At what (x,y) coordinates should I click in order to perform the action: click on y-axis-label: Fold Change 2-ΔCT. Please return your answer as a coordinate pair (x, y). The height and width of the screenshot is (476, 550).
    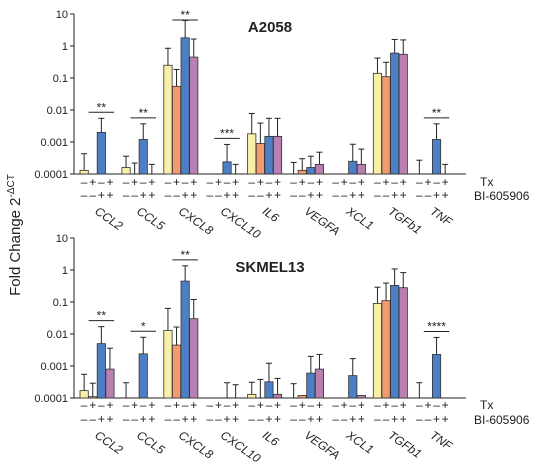
    Looking at the image, I should click on (15, 235).